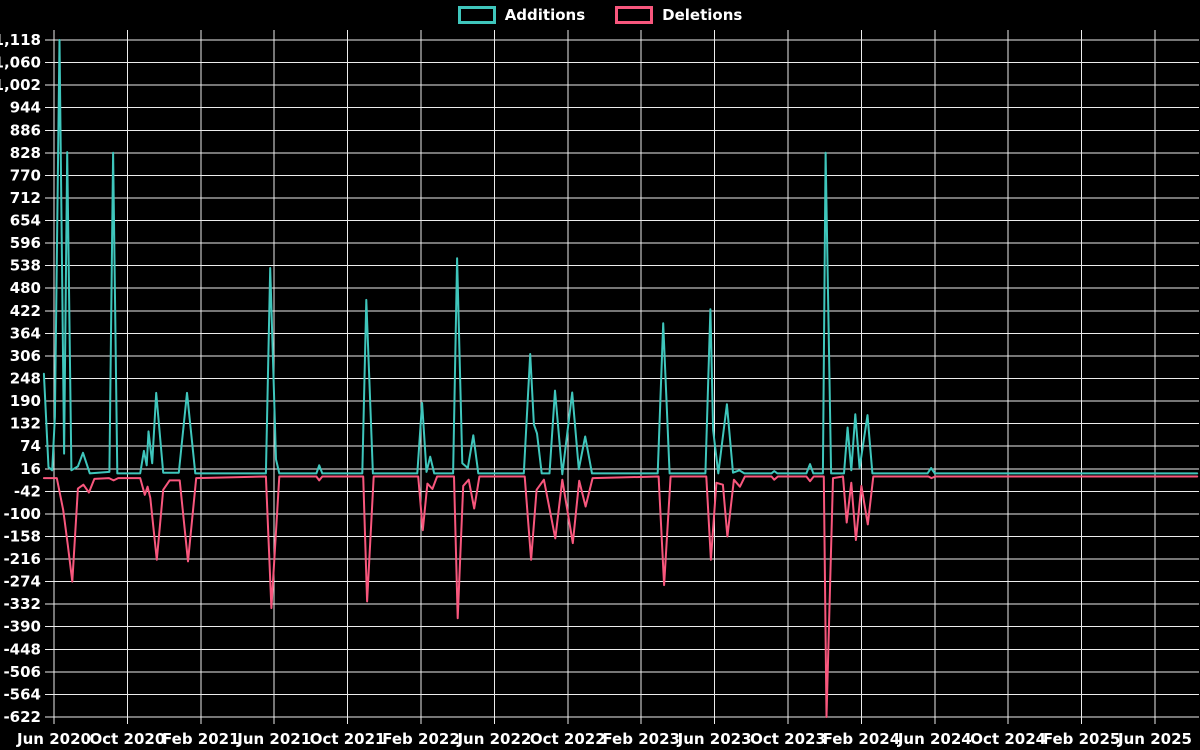 The height and width of the screenshot is (750, 1200). What do you see at coordinates (862, 739) in the screenshot?
I see `svg-text: Feb 2024` at bounding box center [862, 739].